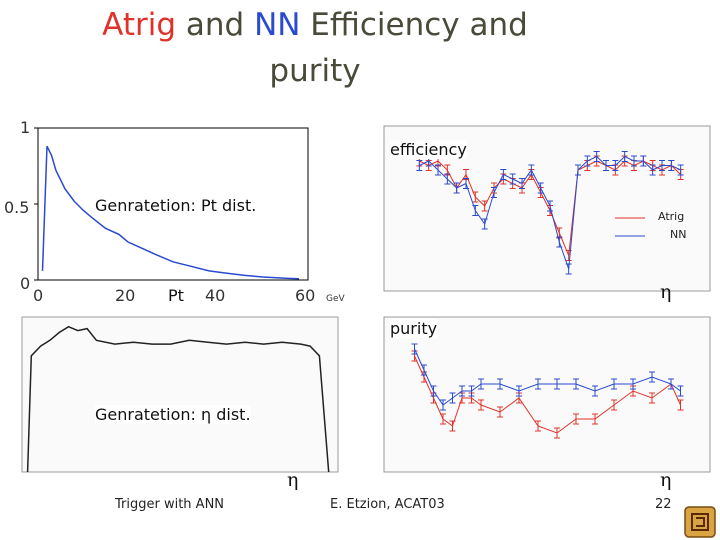 This screenshot has height=540, width=720. I want to click on pt-xlabel: Pt, so click(176, 295).